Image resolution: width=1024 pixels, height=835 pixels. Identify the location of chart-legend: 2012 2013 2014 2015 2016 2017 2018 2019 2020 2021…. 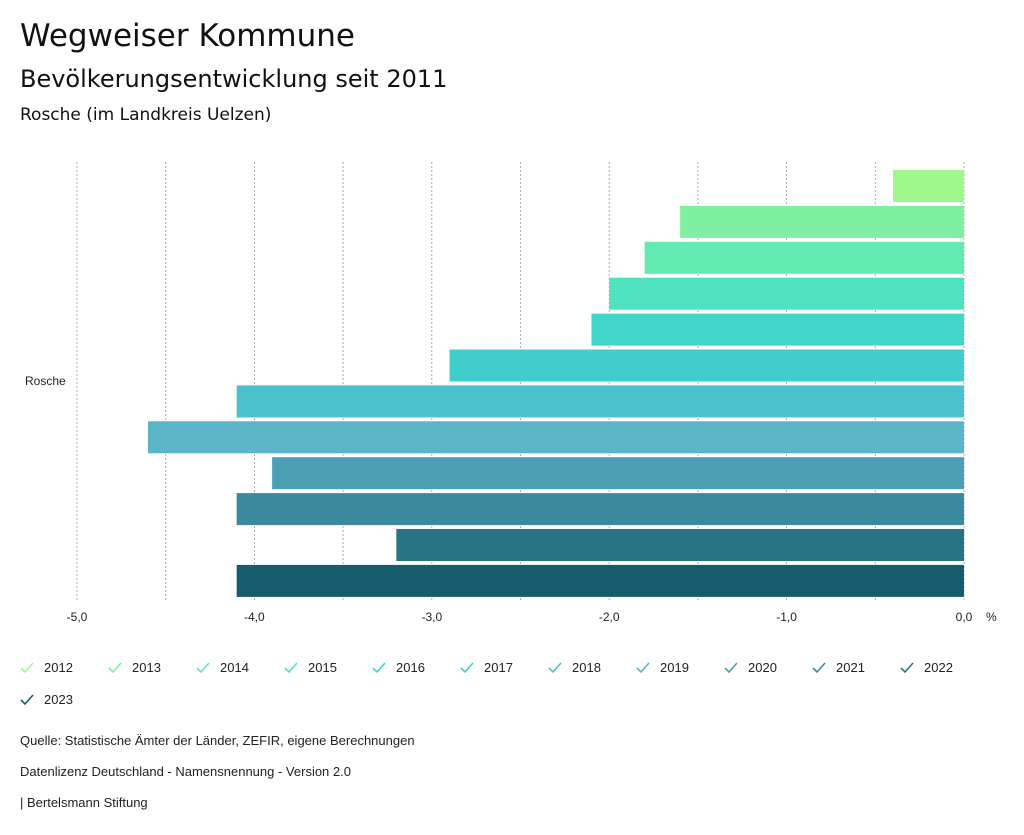
(510, 692).